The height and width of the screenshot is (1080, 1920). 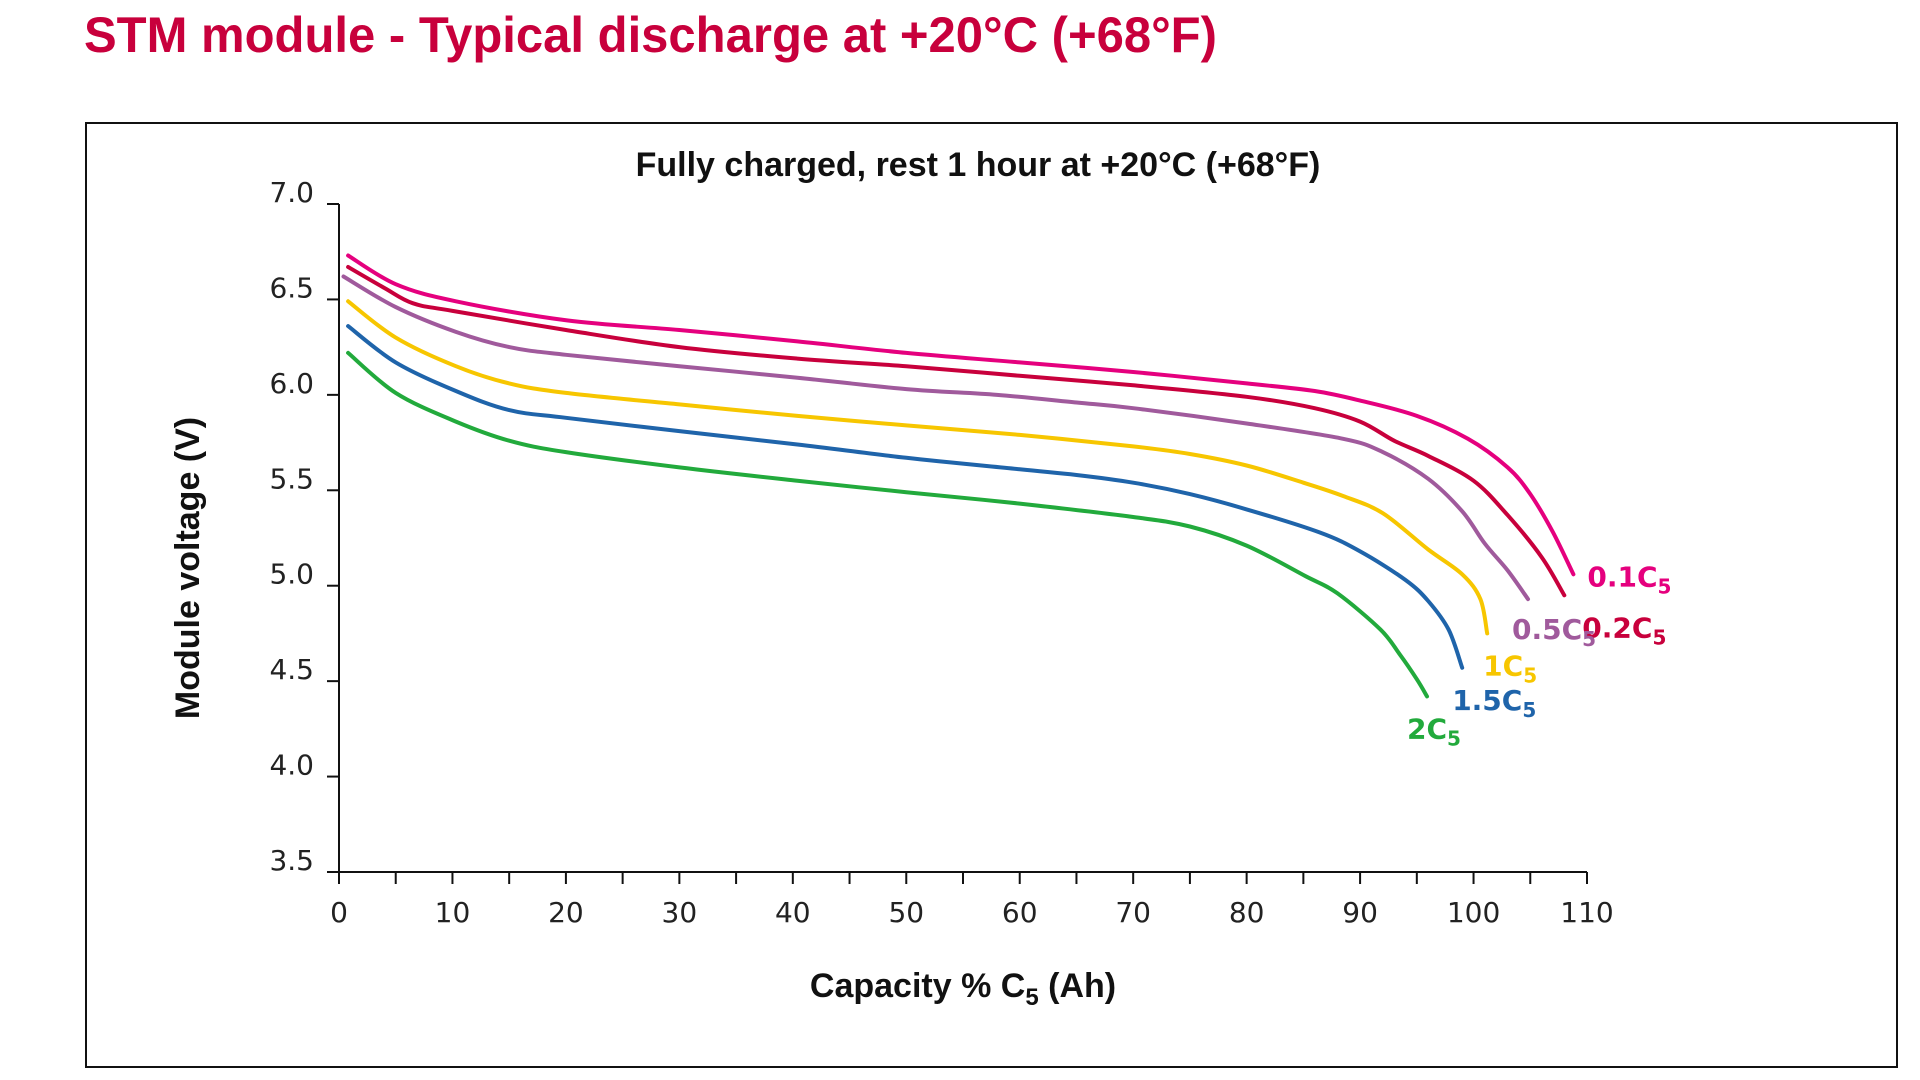 I want to click on x-tick-label: 20, so click(x=566, y=912).